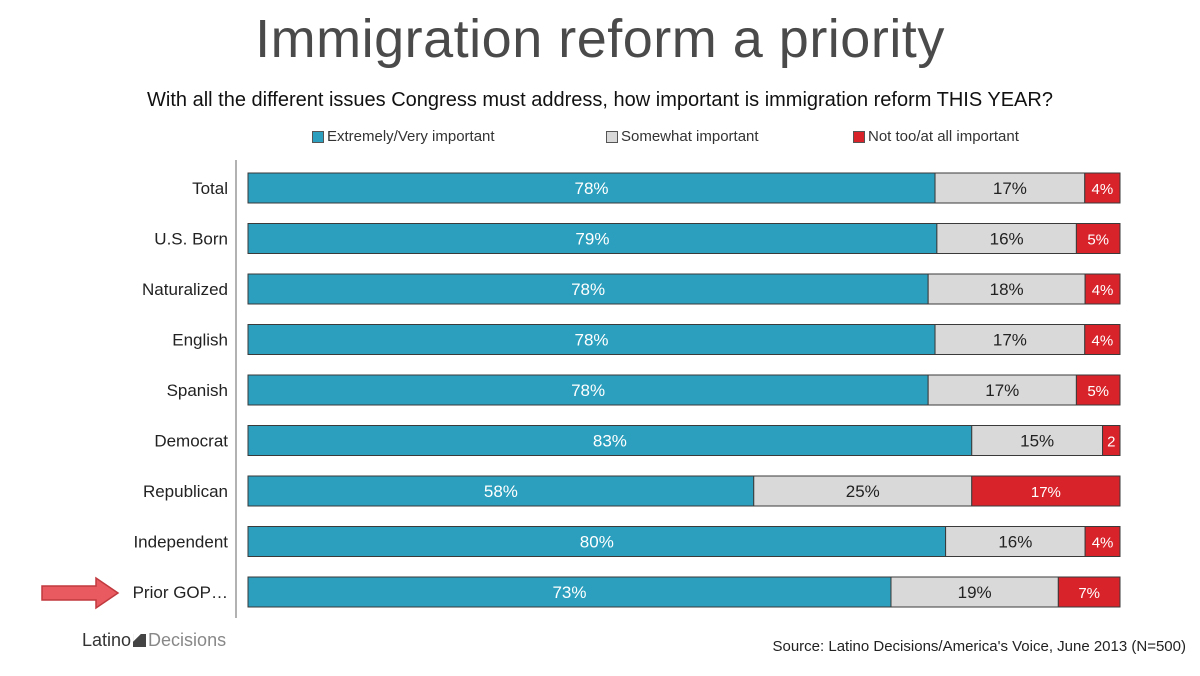 The width and height of the screenshot is (1200, 676). I want to click on latino-decisions-logo: Latino Decisions, so click(154, 640).